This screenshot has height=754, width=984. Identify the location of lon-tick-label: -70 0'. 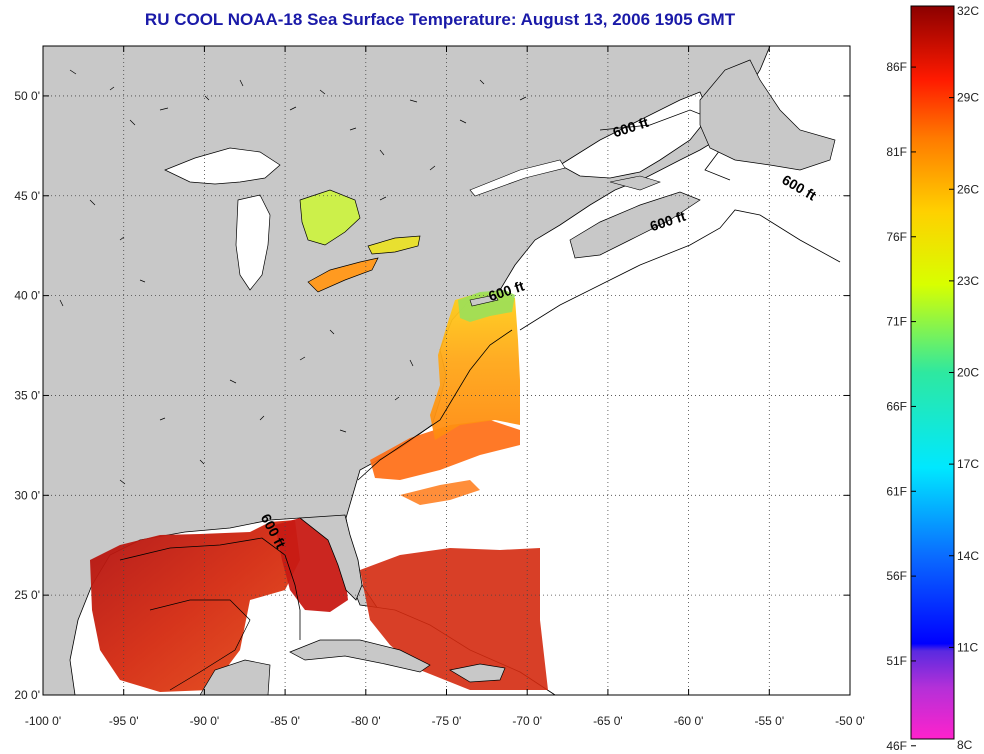
(527, 721).